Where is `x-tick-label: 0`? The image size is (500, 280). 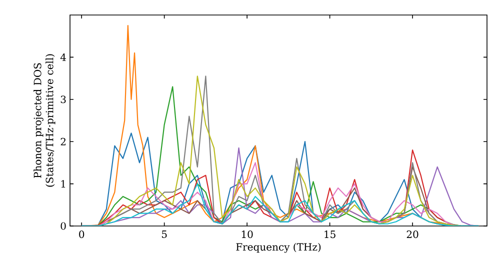
x-tick-label: 0 is located at coordinates (81, 234).